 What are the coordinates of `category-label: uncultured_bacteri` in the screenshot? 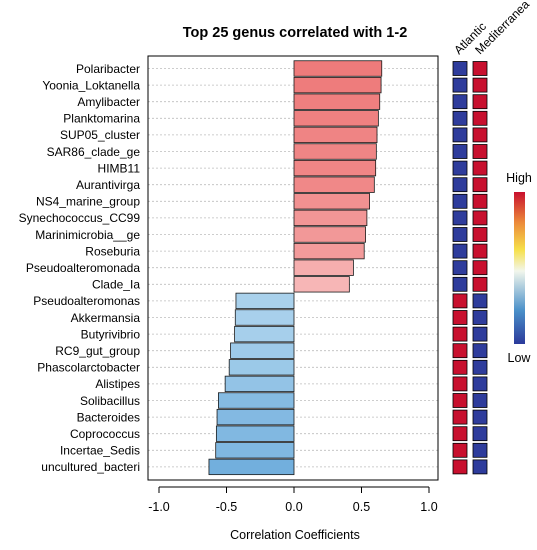 It's located at (90, 467).